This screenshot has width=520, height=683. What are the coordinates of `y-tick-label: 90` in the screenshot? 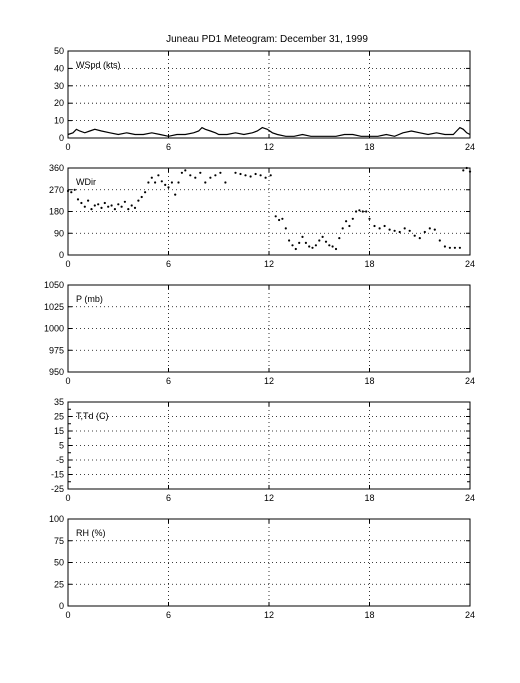 It's located at (59, 233).